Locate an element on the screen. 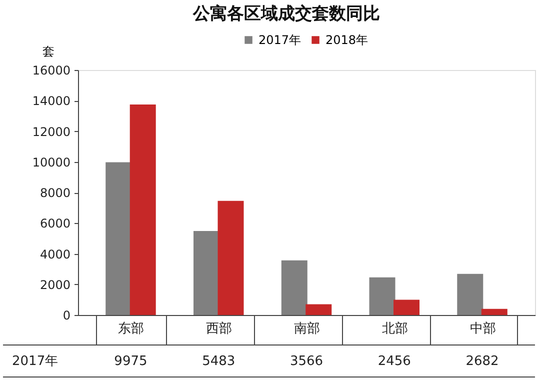 The height and width of the screenshot is (380, 557). data-label: 5483 is located at coordinates (219, 361).